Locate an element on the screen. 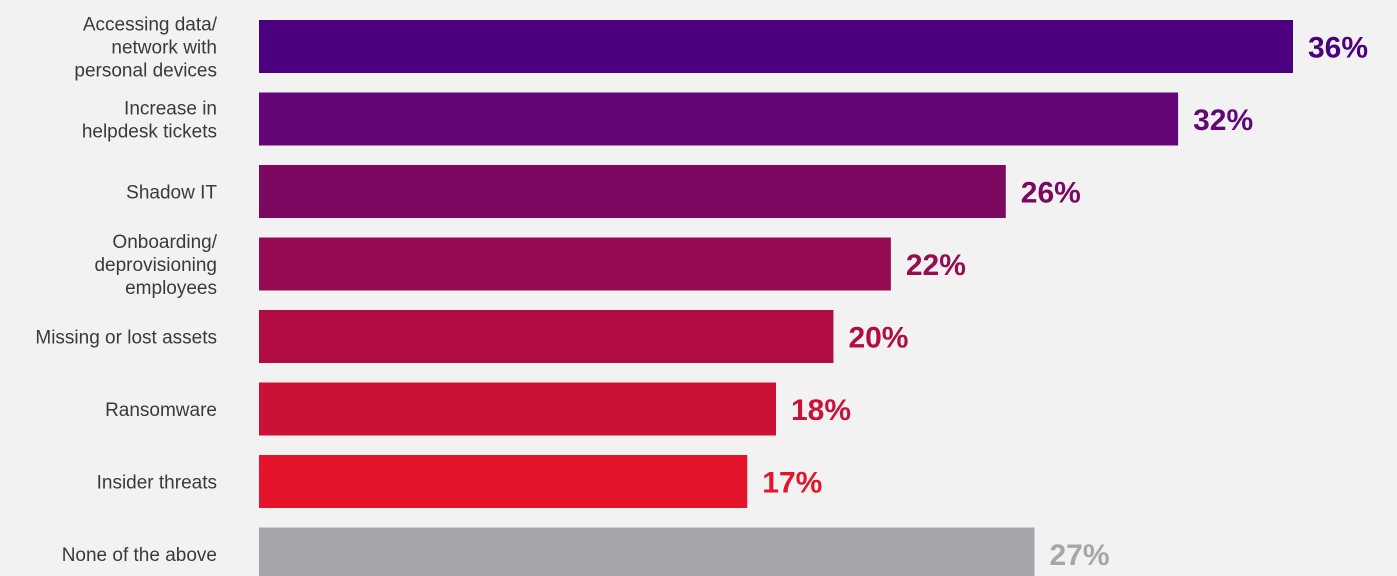 The width and height of the screenshot is (1397, 576). category-label-line: Onboarding/ is located at coordinates (164, 242).